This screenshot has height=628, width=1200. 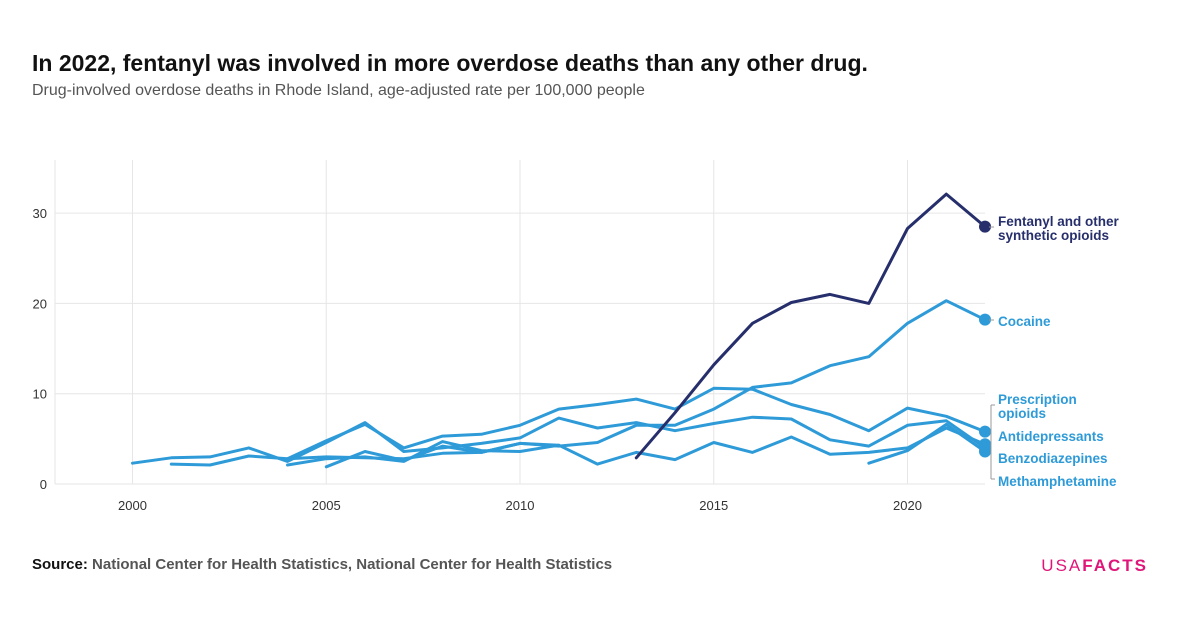 I want to click on series-label-line: Benzodiazepines, so click(x=1053, y=458).